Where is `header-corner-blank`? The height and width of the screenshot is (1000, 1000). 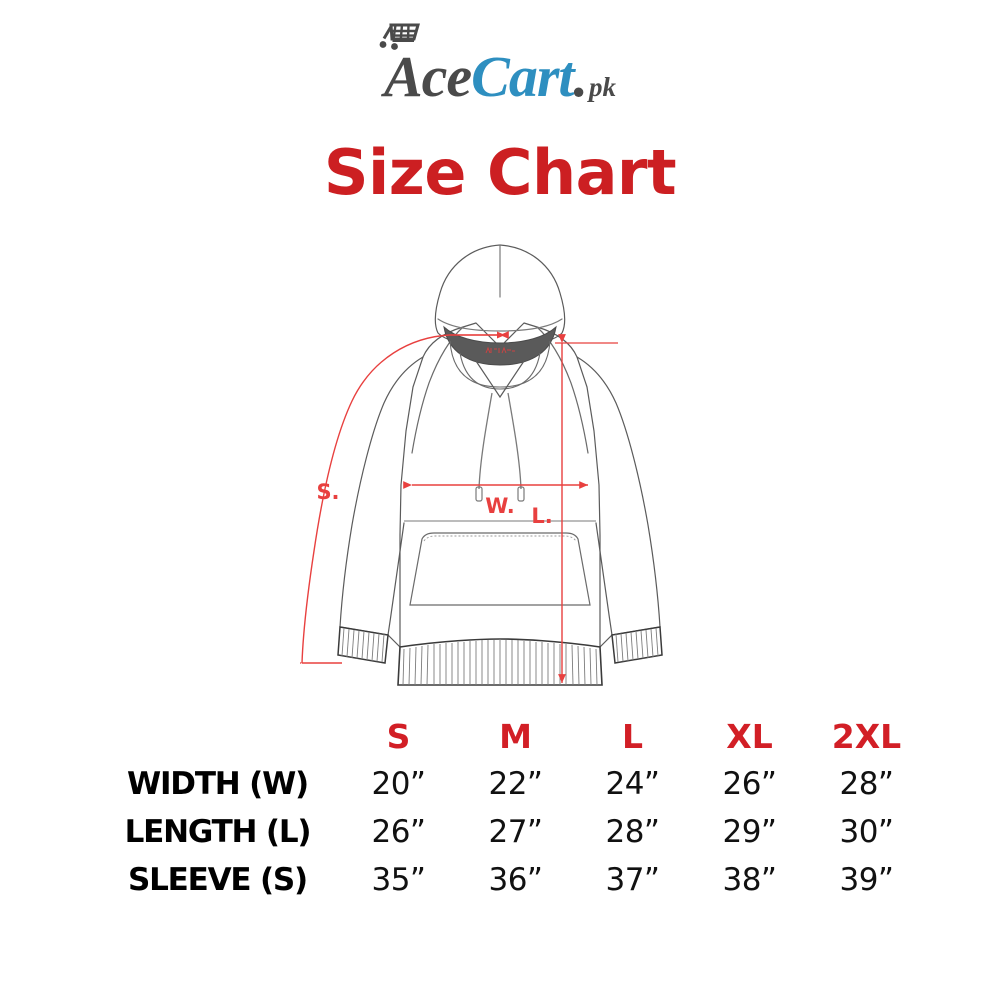 header-corner-blank is located at coordinates (217, 736).